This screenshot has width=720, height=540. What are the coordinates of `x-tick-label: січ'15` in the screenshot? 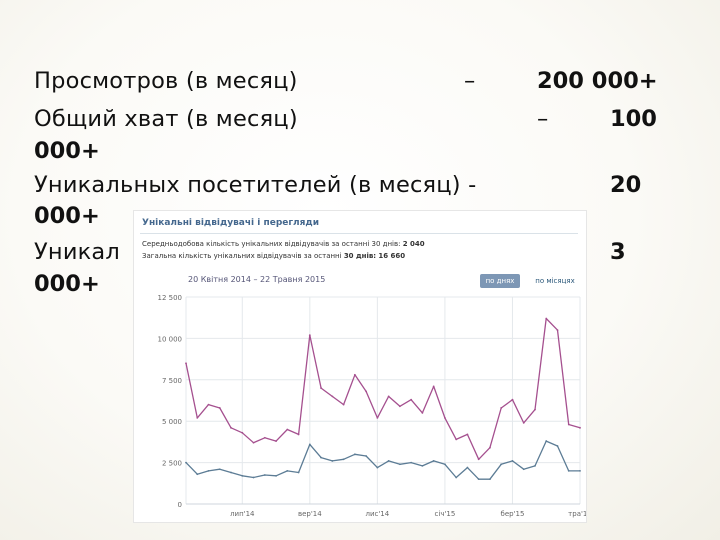 It's located at (445, 514).